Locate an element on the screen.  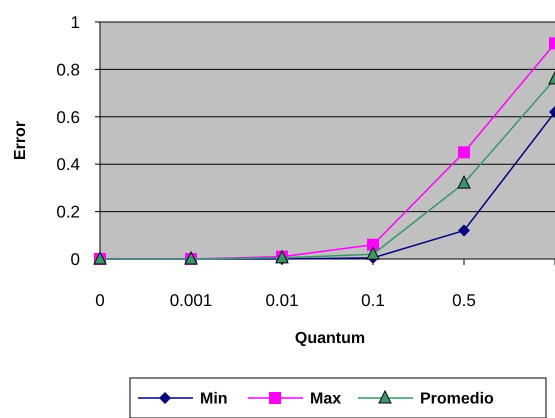
x-tick-label: 0.001 is located at coordinates (191, 300).